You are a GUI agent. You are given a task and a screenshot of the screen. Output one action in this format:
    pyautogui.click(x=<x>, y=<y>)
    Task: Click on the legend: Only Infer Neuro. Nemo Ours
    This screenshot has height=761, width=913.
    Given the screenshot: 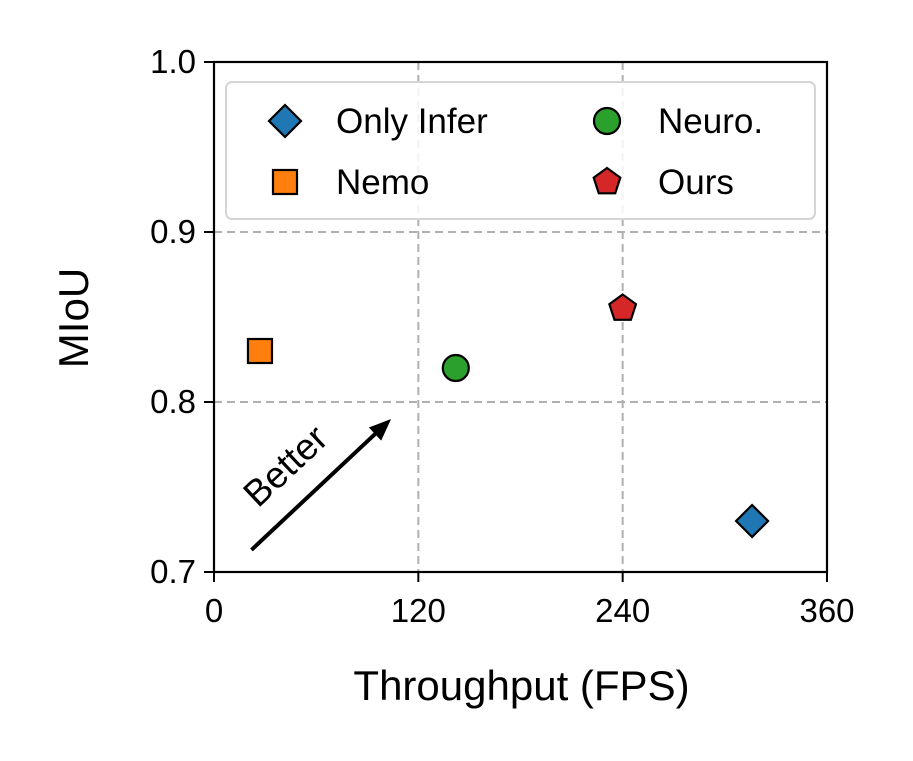 What is the action you would take?
    pyautogui.click(x=520, y=150)
    